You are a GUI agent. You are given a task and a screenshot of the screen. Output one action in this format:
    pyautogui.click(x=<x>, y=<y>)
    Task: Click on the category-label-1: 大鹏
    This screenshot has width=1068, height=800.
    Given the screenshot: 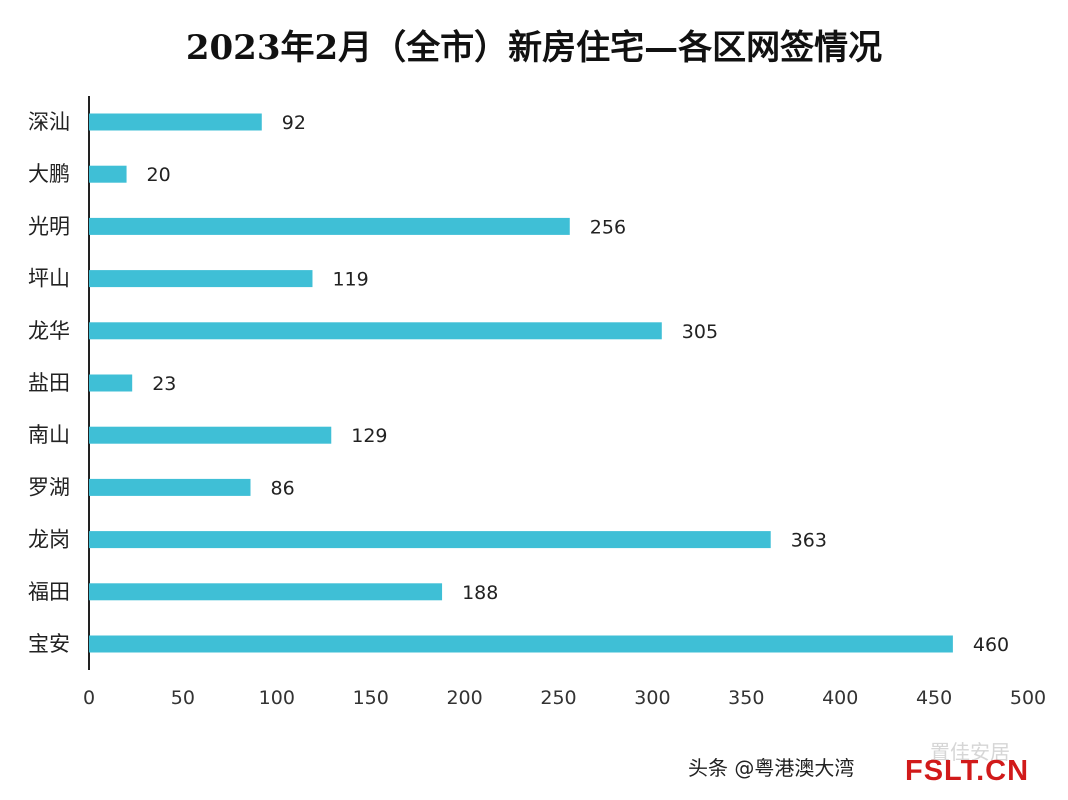 What is the action you would take?
    pyautogui.click(x=49, y=174)
    